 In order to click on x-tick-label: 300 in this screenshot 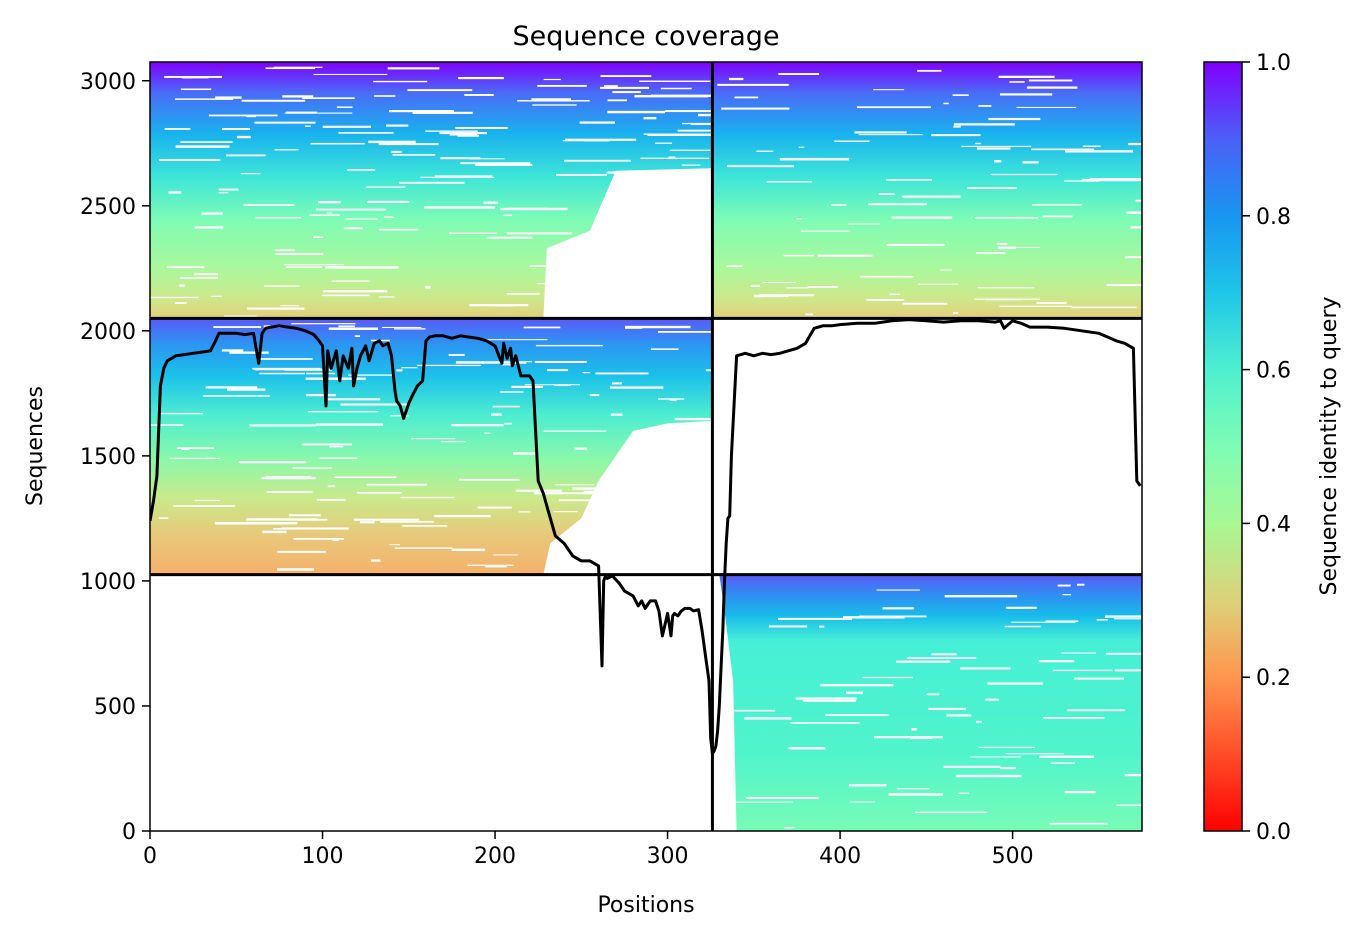, I will do `click(668, 856)`.